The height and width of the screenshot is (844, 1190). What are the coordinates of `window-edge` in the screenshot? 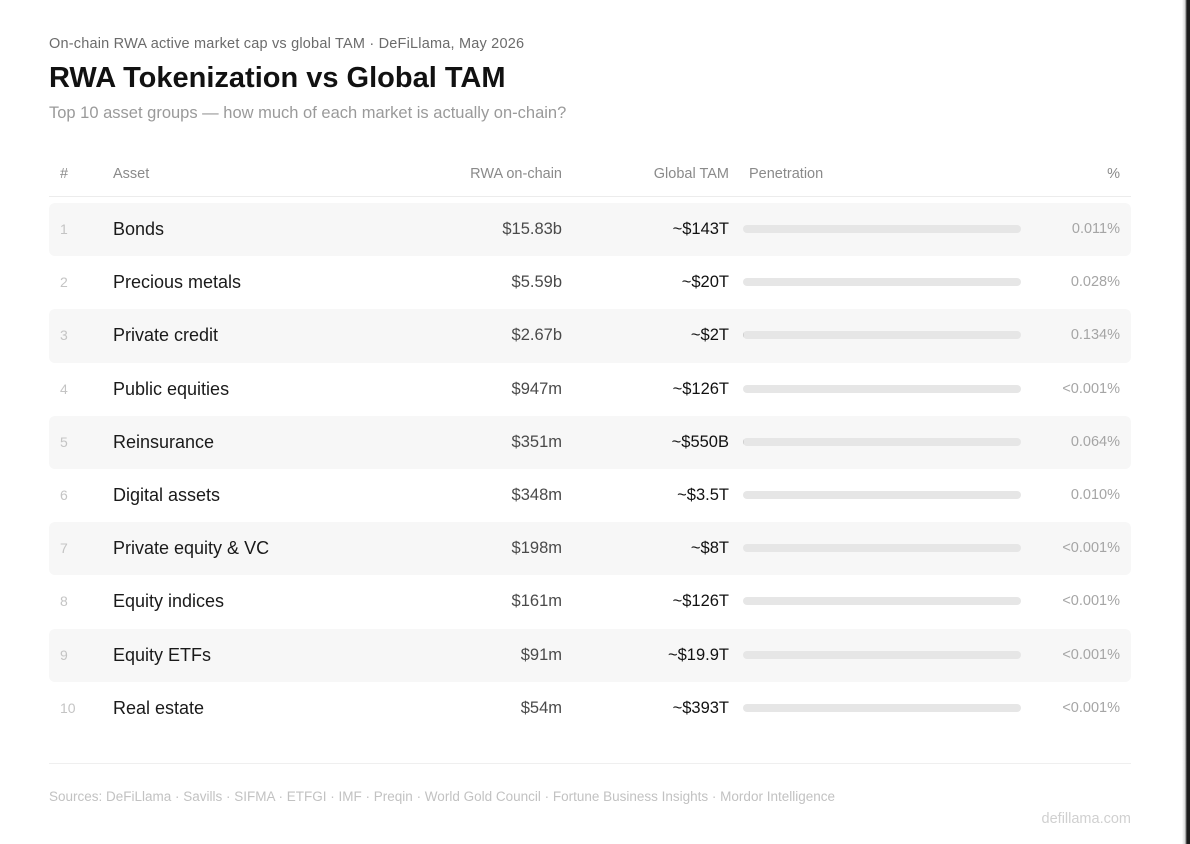 It's located at (1186, 422).